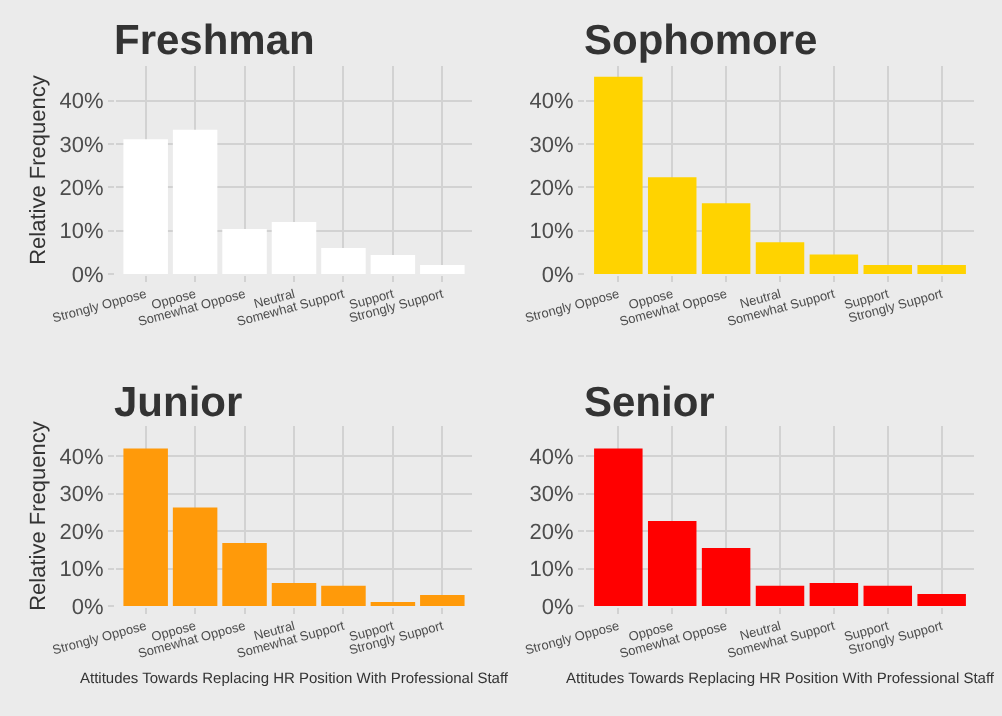  I want to click on chart-title: Junior, so click(178, 403).